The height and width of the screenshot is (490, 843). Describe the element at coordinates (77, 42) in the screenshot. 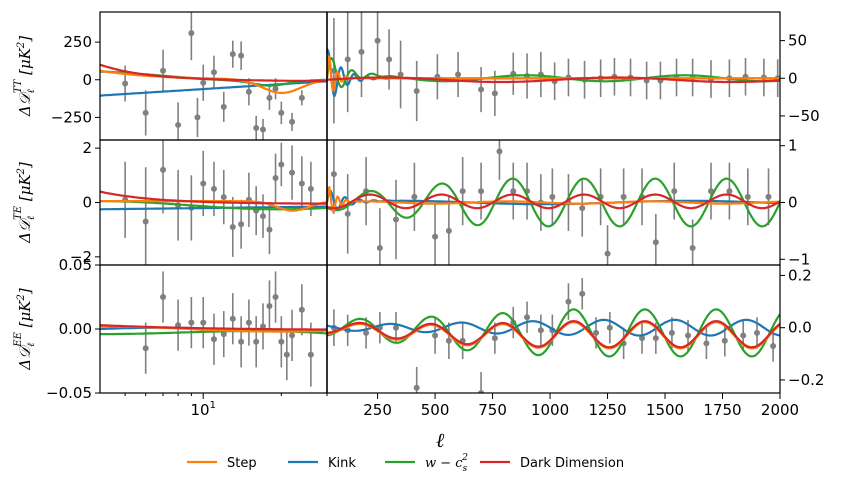

I see `y-tick-label-left: 250` at that location.